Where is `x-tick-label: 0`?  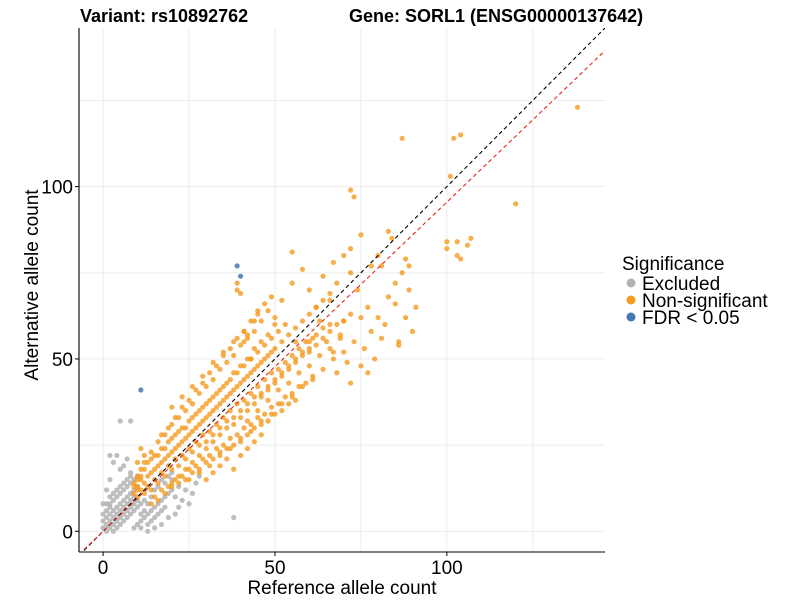
x-tick-label: 0 is located at coordinates (103, 568).